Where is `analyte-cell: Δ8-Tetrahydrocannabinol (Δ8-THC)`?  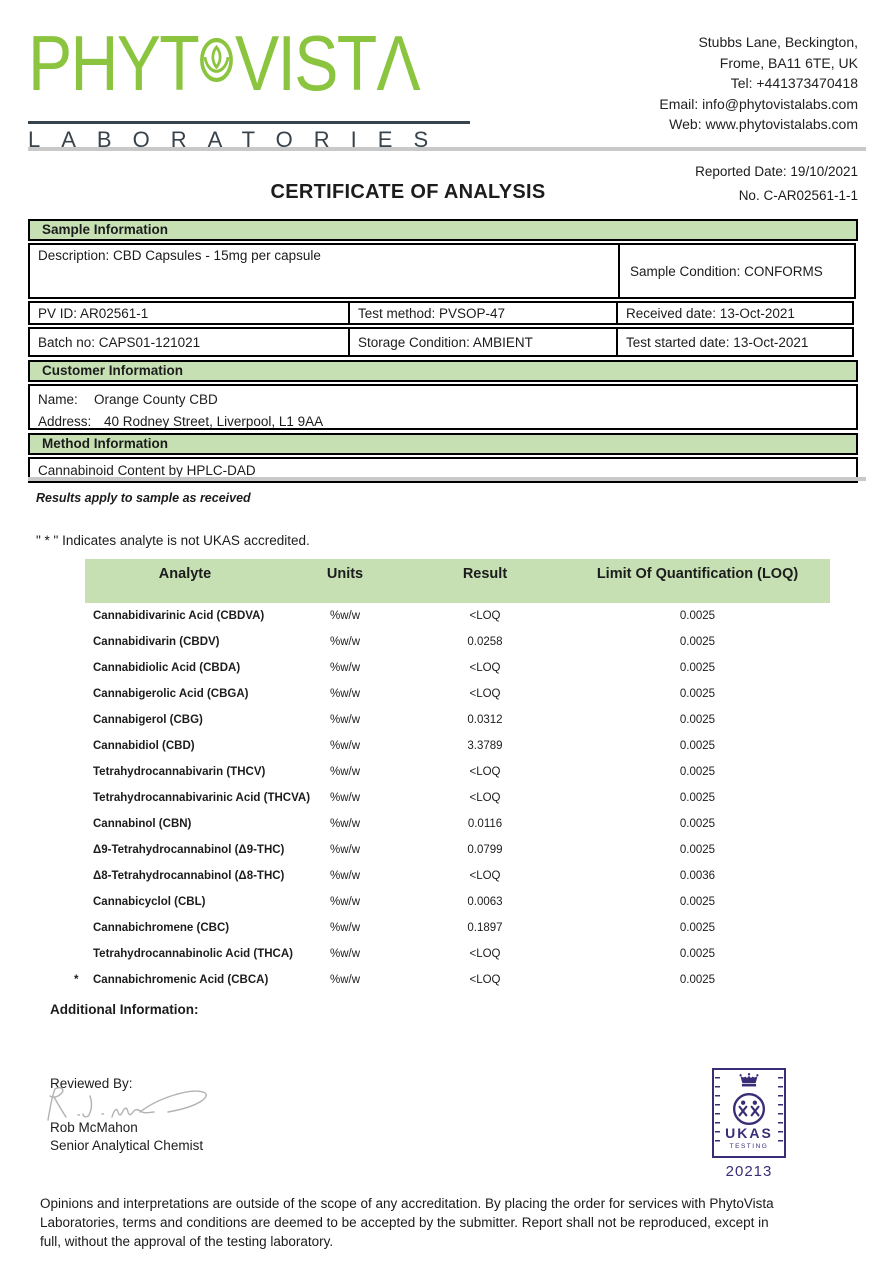 analyte-cell: Δ8-Tetrahydrocannabinol (Δ8-THC) is located at coordinates (185, 876).